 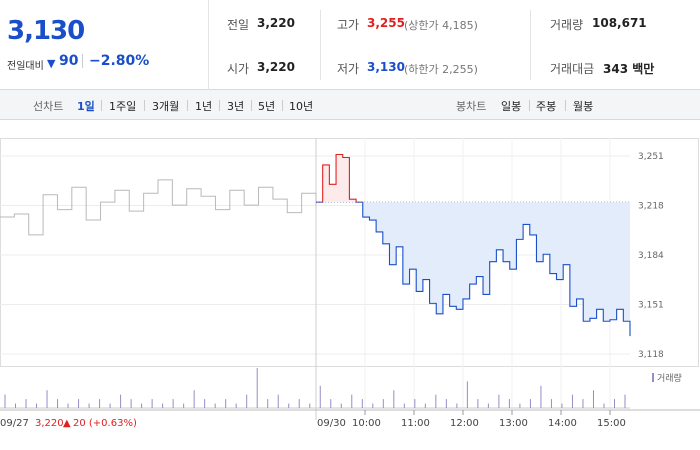 I want to click on open-value: 3,220, so click(x=276, y=67).